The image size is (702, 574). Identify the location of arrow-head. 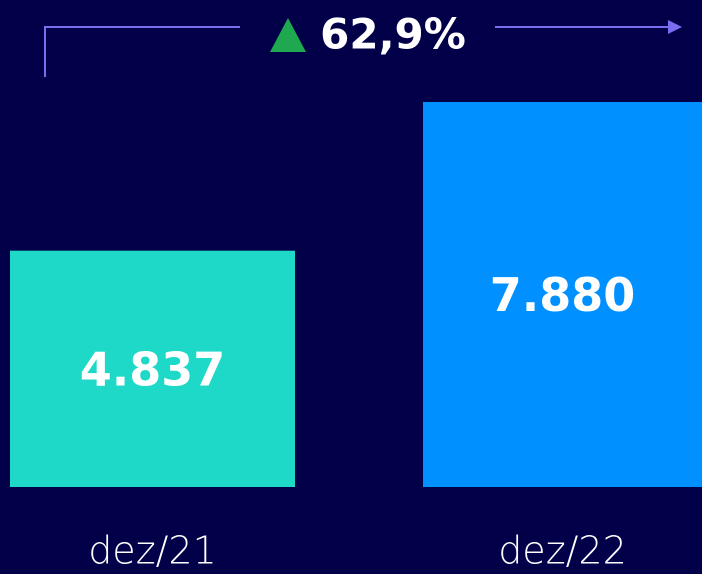
(675, 27).